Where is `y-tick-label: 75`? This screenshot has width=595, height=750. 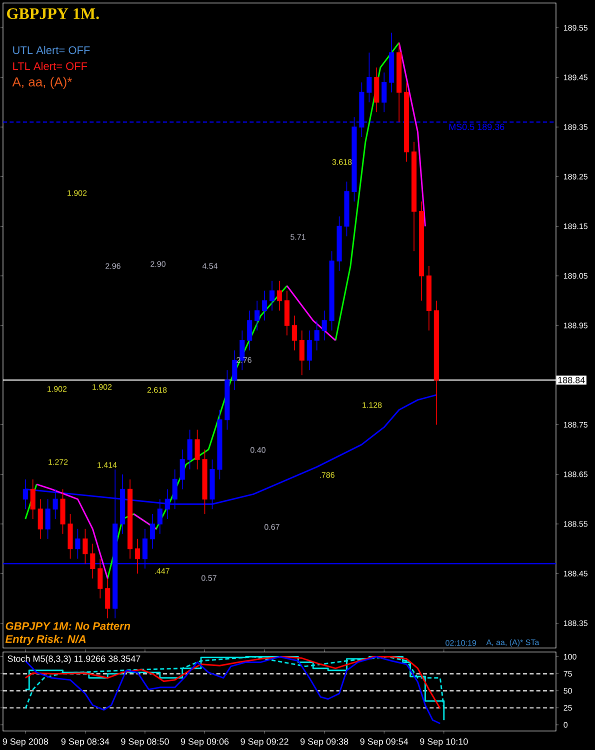 y-tick-label: 75 is located at coordinates (568, 674).